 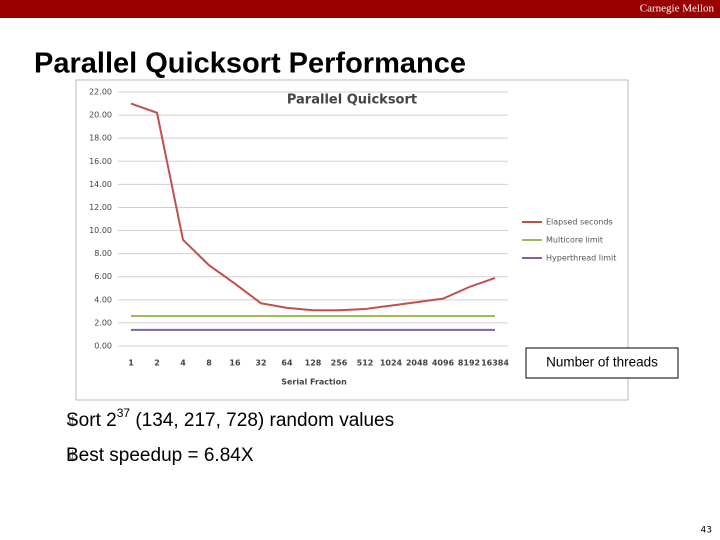 I want to click on x-axis-title: Serial Fraction, so click(x=314, y=382).